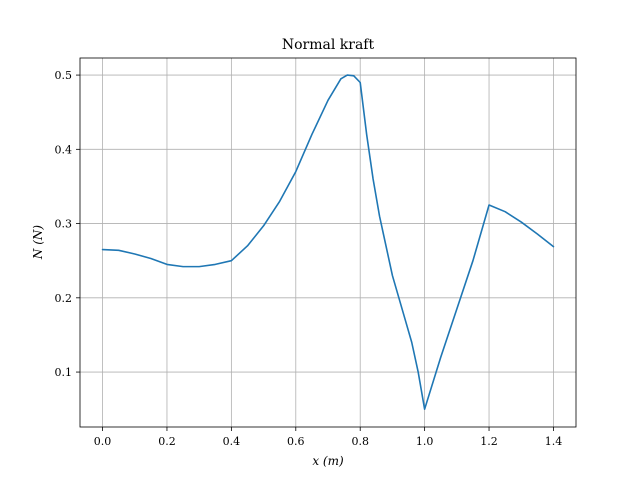  I want to click on x-tick-label: 0.2, so click(167, 441).